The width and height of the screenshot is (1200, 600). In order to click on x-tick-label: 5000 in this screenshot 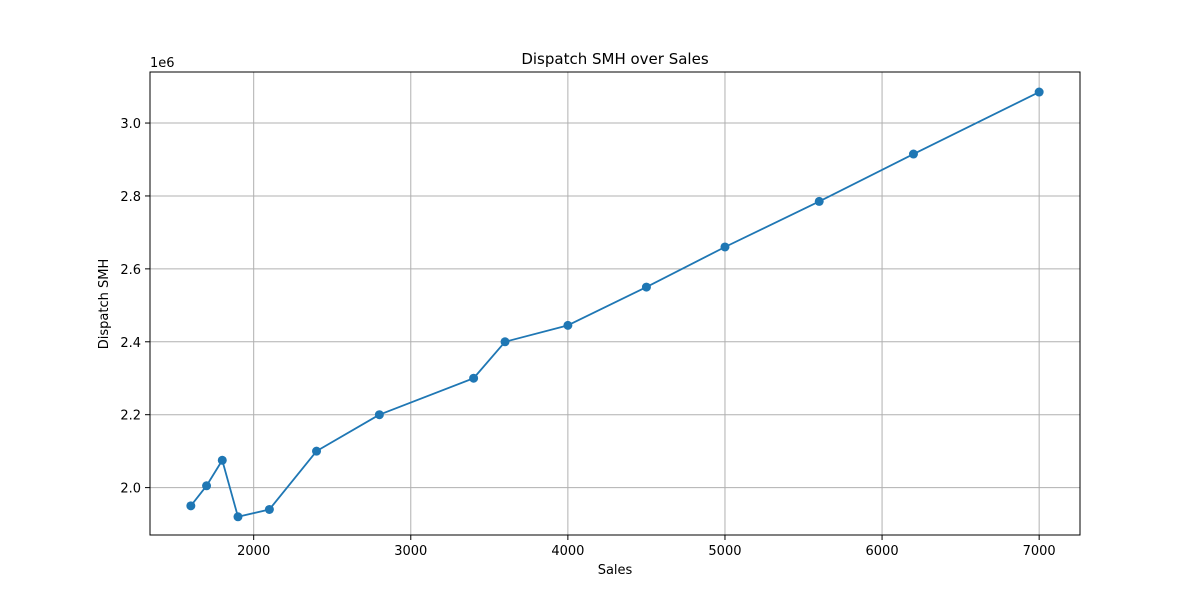, I will do `click(724, 551)`.